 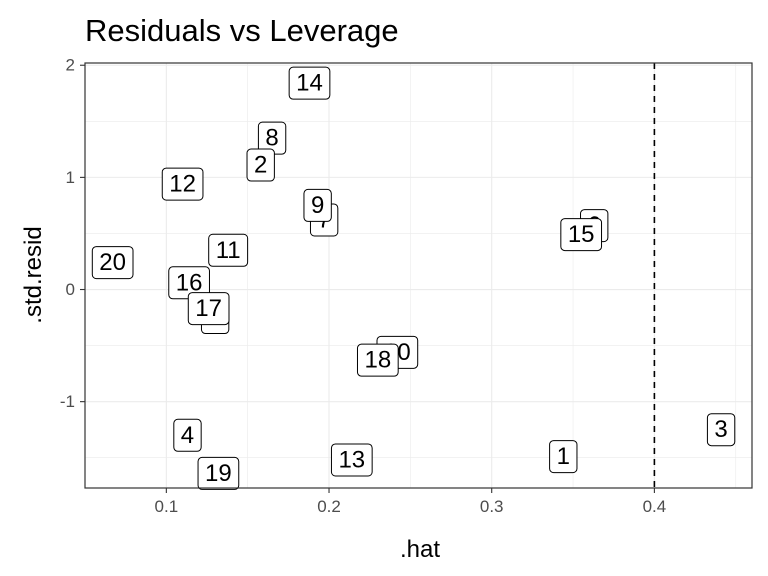 What do you see at coordinates (655, 506) in the screenshot?
I see `x-tick-label: 0.4` at bounding box center [655, 506].